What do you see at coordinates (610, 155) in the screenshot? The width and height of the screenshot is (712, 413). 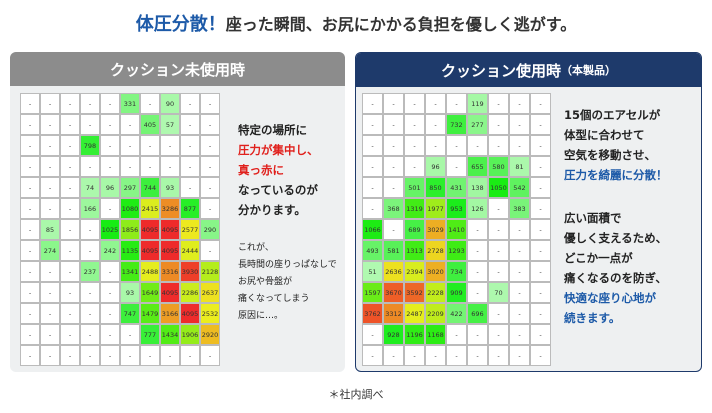 I see `text-line: 空気を移動させ、` at bounding box center [610, 155].